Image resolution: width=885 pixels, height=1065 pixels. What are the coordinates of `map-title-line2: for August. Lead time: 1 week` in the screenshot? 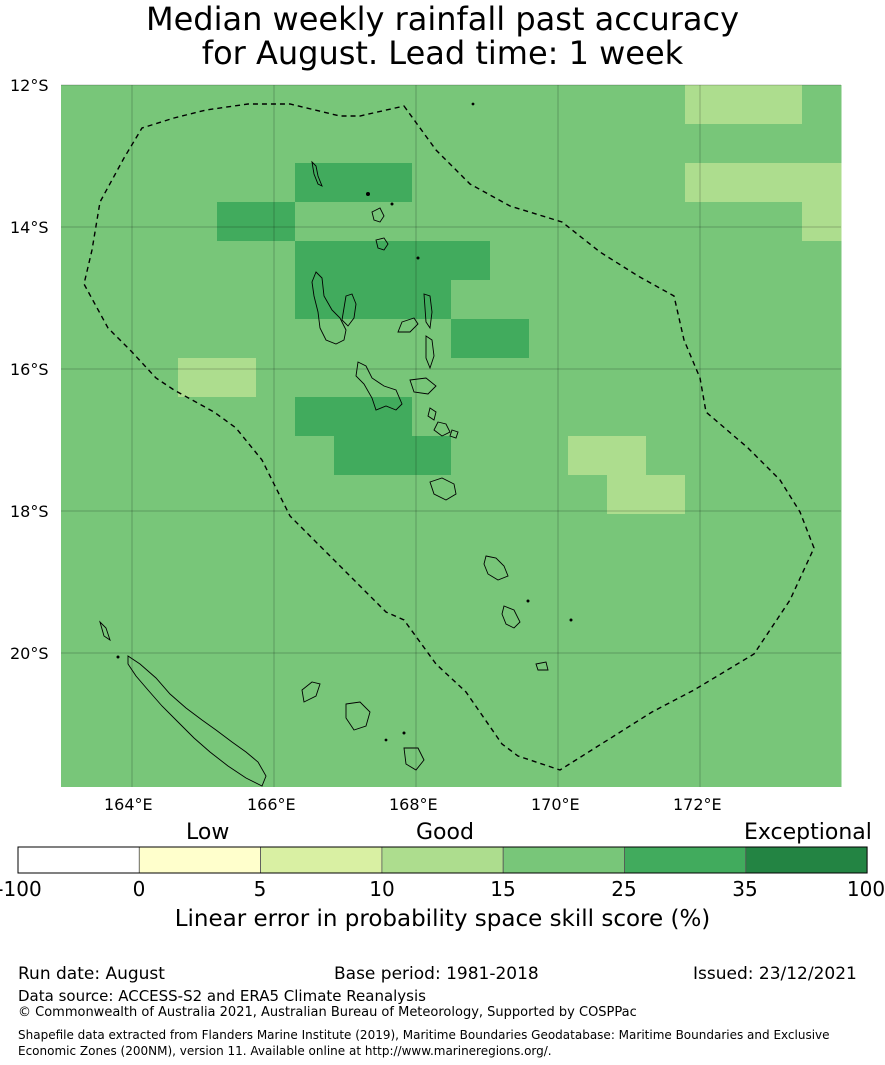 It's located at (442, 53).